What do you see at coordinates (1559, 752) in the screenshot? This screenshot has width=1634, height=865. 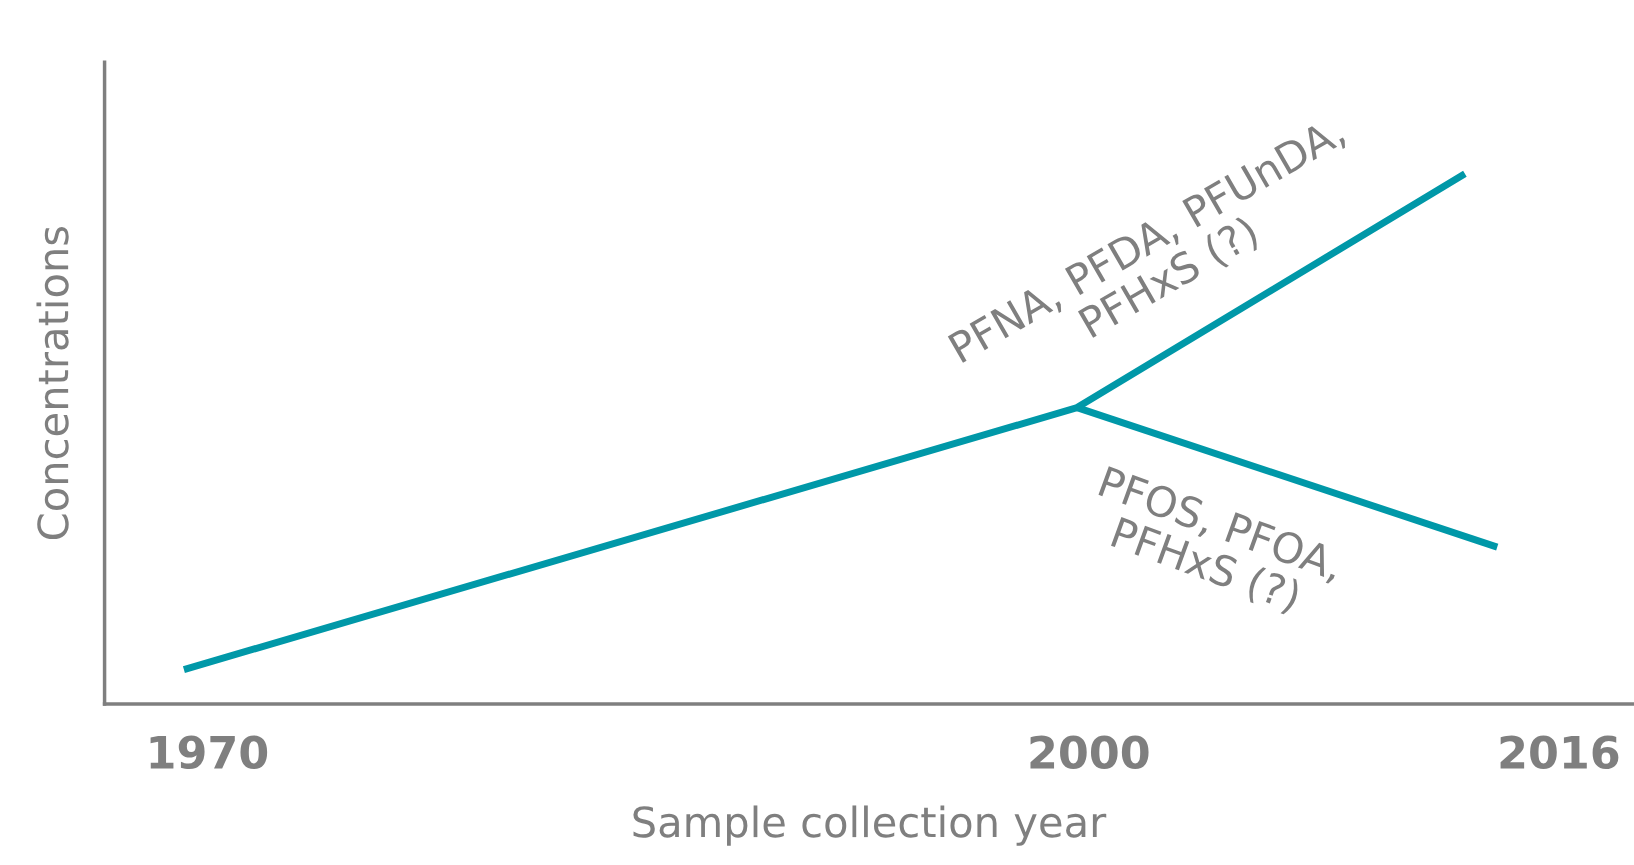 I see `x-tick-label: 2016` at bounding box center [1559, 752].